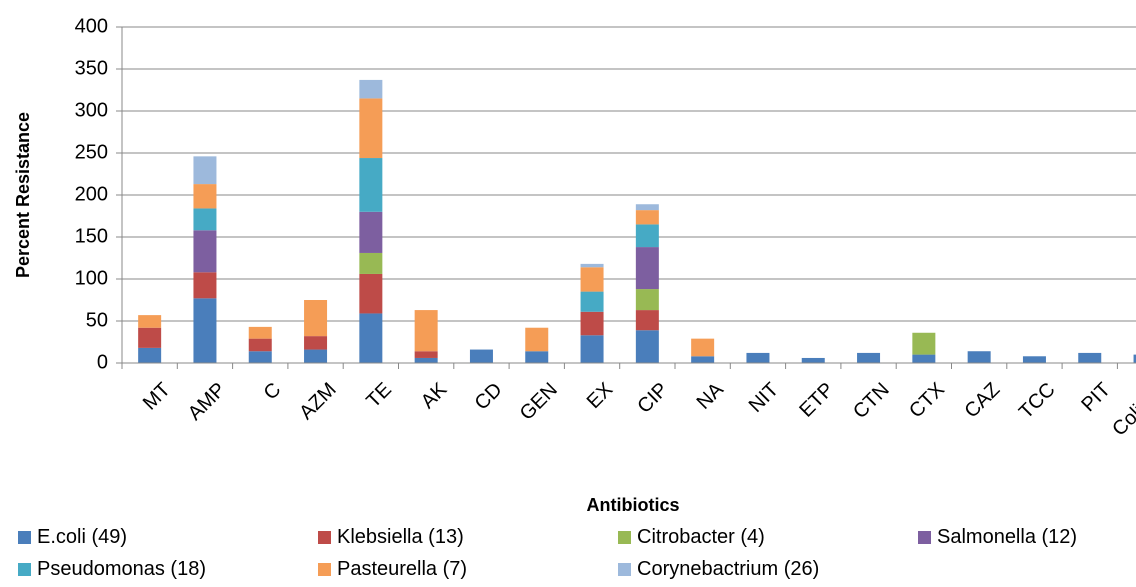 This screenshot has height=587, width=1136. I want to click on x-tick-label: EX, so click(600, 396).